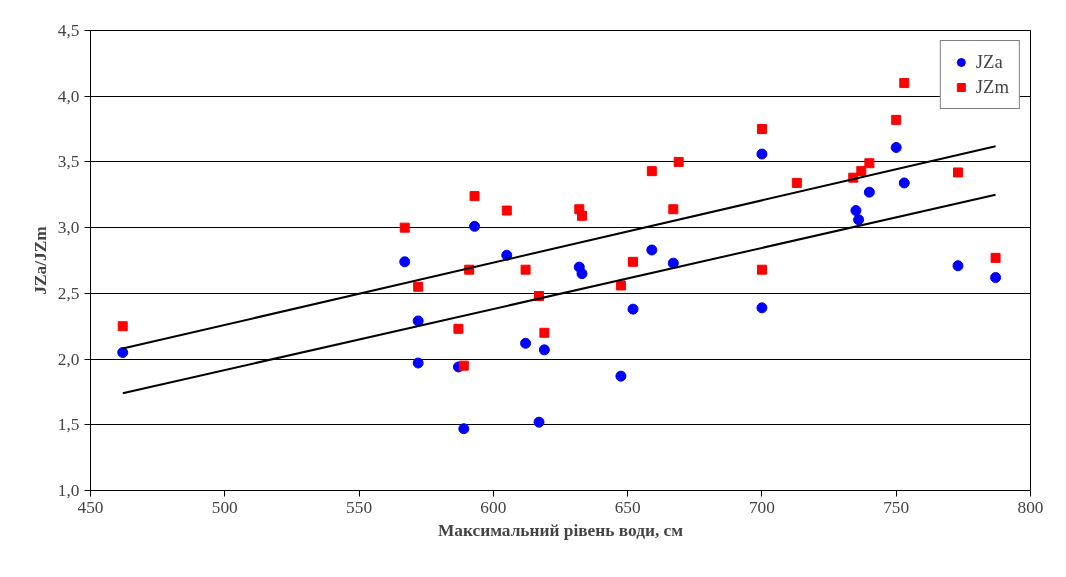  Describe the element at coordinates (68, 162) in the screenshot. I see `y-tick-label: 3,5` at that location.